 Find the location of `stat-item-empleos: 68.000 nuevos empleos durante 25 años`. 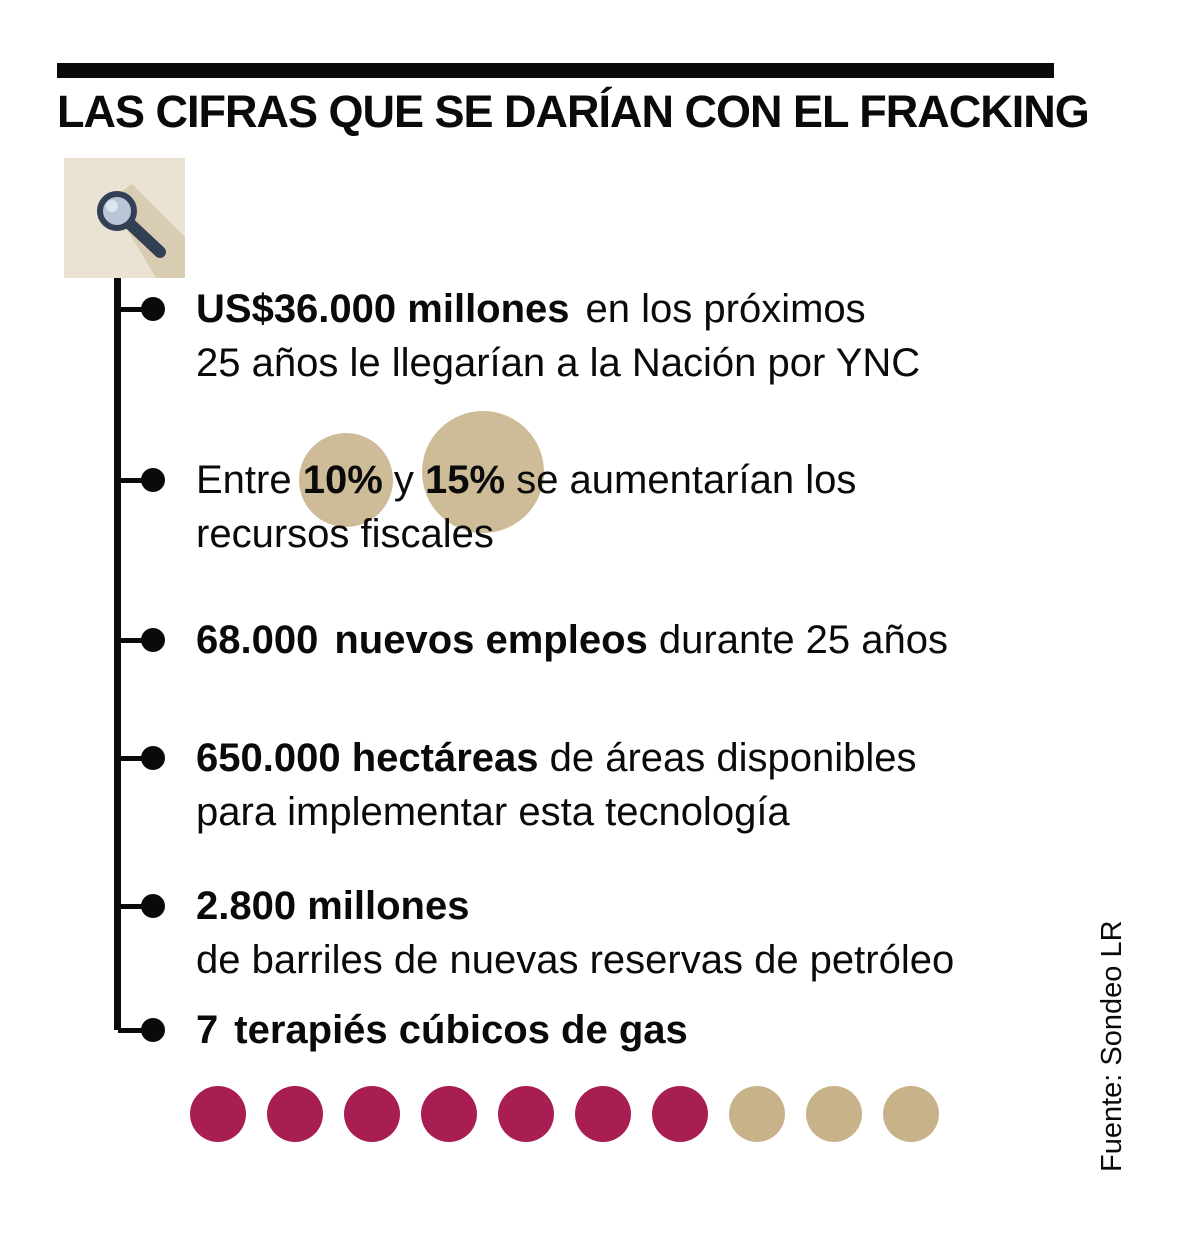

stat-item-empleos: 68.000 nuevos empleos durante 25 años is located at coordinates (572, 640).